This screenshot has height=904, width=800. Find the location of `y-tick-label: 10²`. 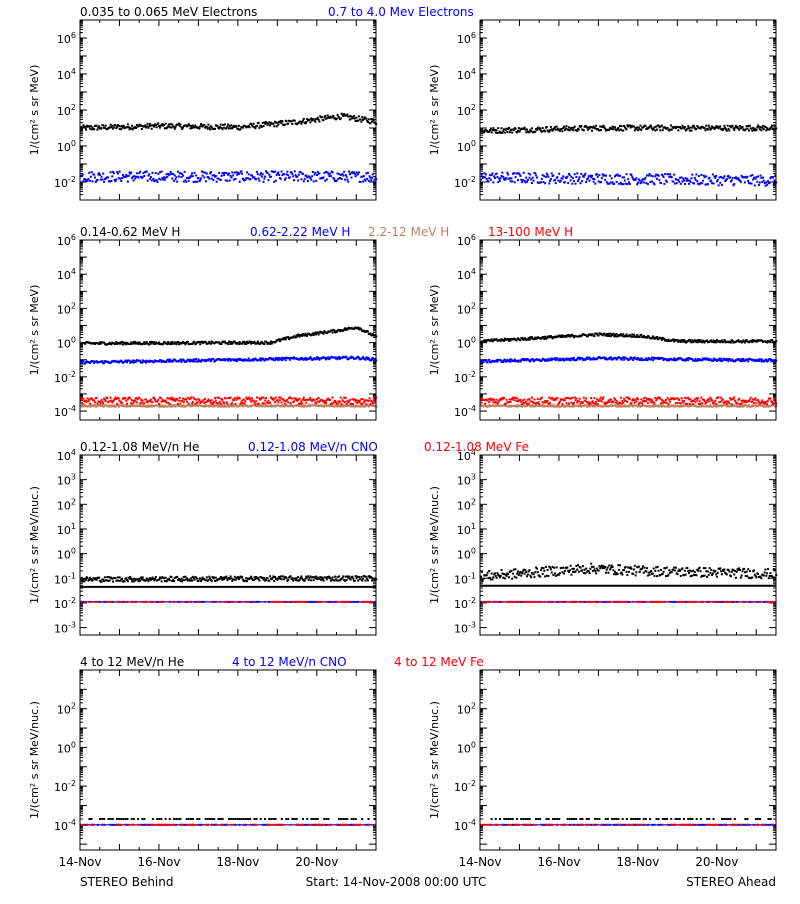

y-tick-label: 10² is located at coordinates (66, 308).